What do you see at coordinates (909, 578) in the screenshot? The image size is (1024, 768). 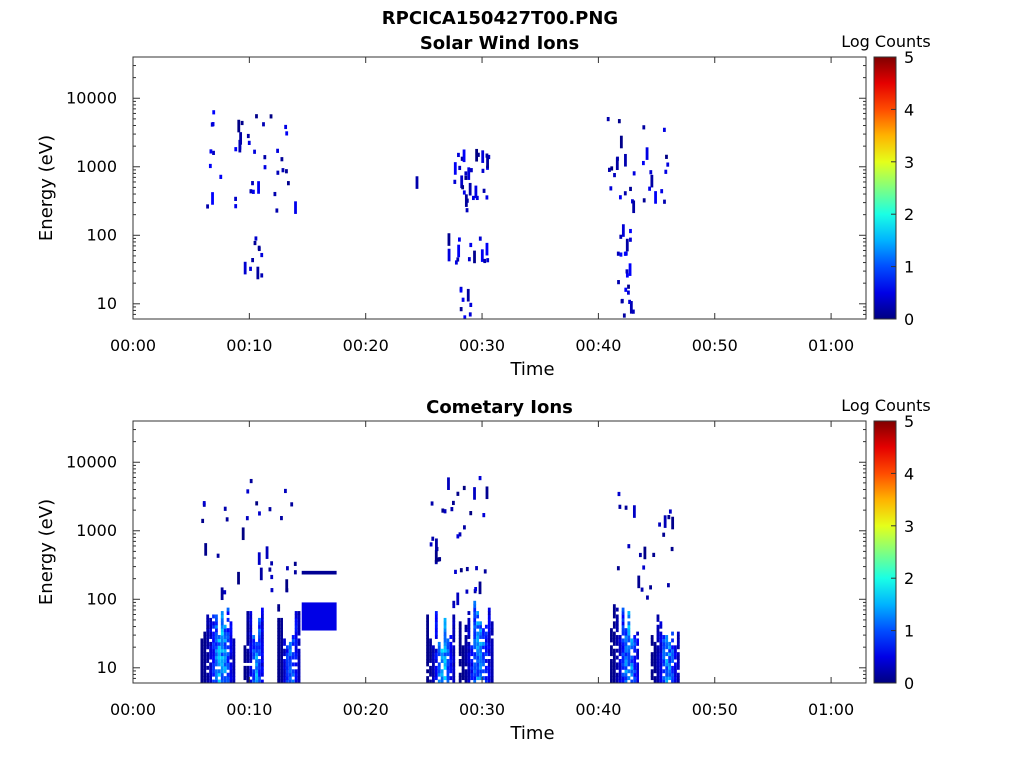 I see `colorbar-tick-label: 2` at bounding box center [909, 578].